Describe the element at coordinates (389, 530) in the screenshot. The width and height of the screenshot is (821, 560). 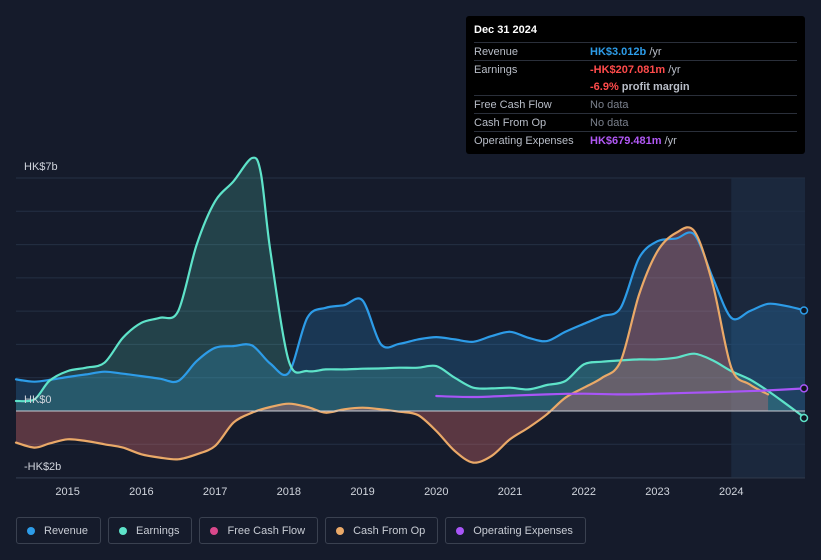
I see `legend-label: Cash From Op` at that location.